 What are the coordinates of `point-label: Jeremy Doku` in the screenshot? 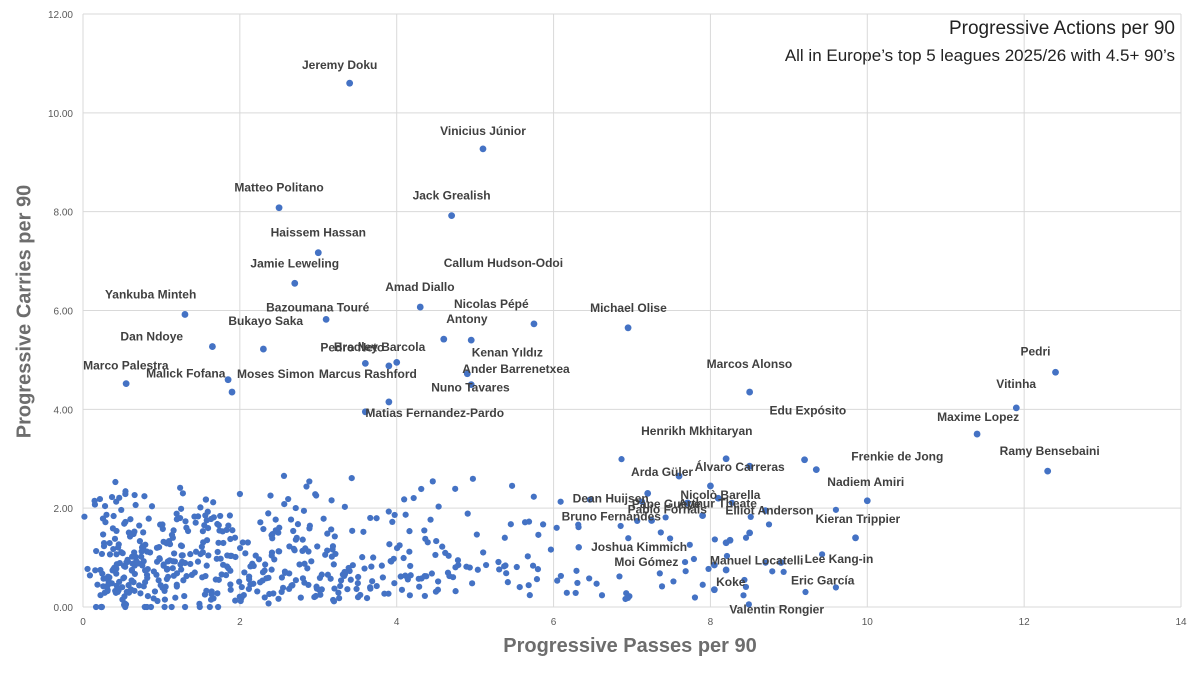 It's located at (339, 65).